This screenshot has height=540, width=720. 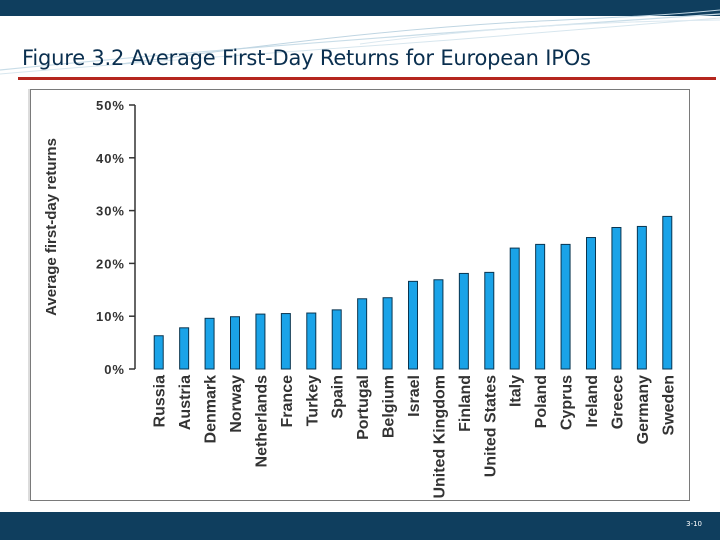 I want to click on bar-portugal, so click(x=362, y=334).